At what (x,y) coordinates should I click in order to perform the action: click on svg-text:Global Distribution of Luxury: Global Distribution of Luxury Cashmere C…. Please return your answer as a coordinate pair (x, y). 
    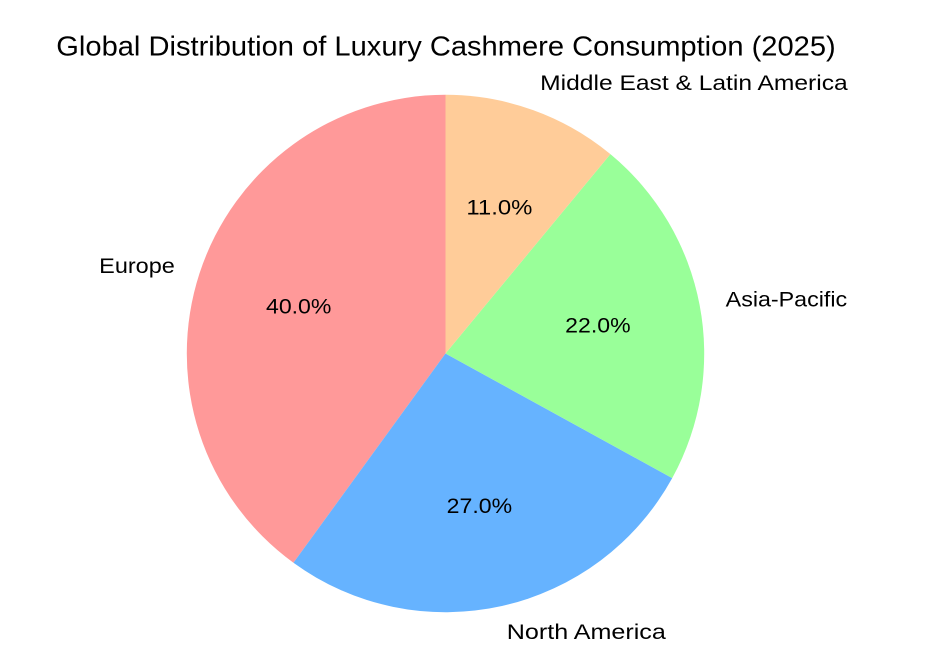
    Looking at the image, I should click on (445, 46).